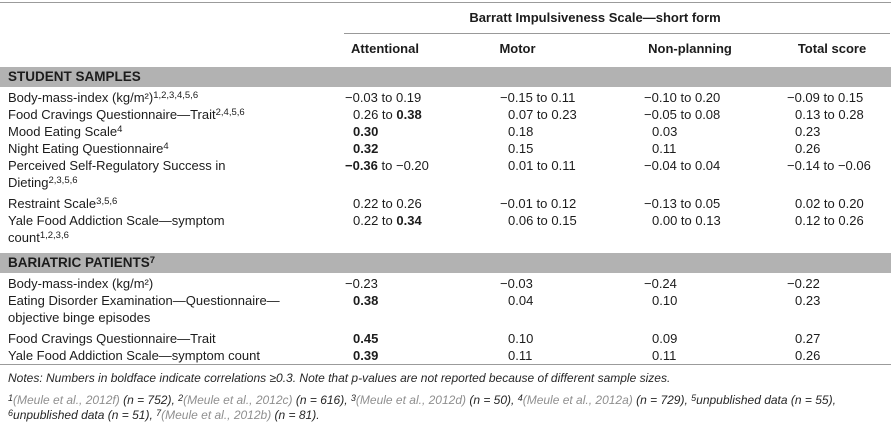 This screenshot has width=891, height=429. I want to click on measure-label: Food Cravings Questionnaire—Trait2,4,5,6, so click(126, 114).